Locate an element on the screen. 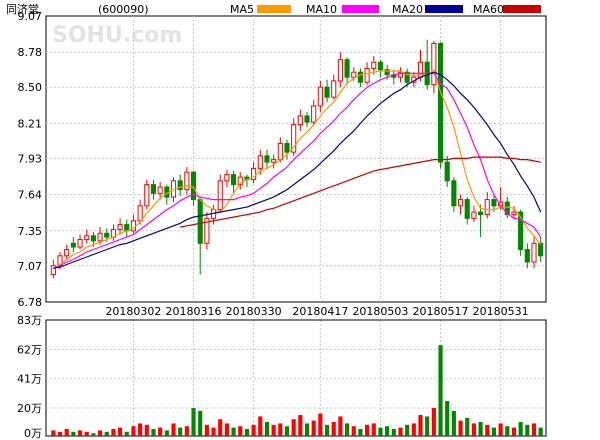 Image resolution: width=600 pixels, height=440 pixels. date-tick-label: 20180503 is located at coordinates (380, 311).